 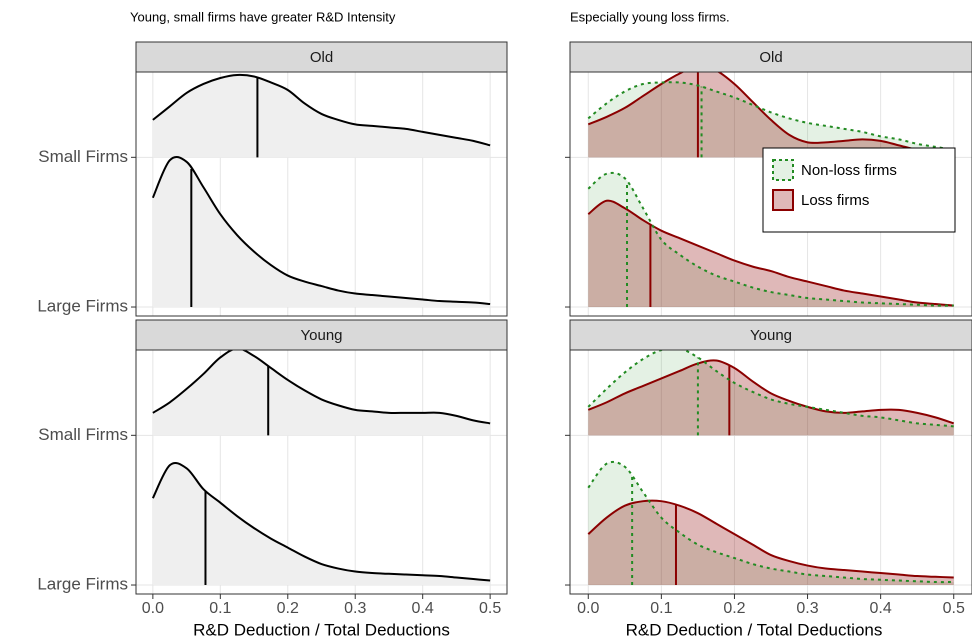 What do you see at coordinates (849, 170) in the screenshot?
I see `legend-label: Non-loss firms` at bounding box center [849, 170].